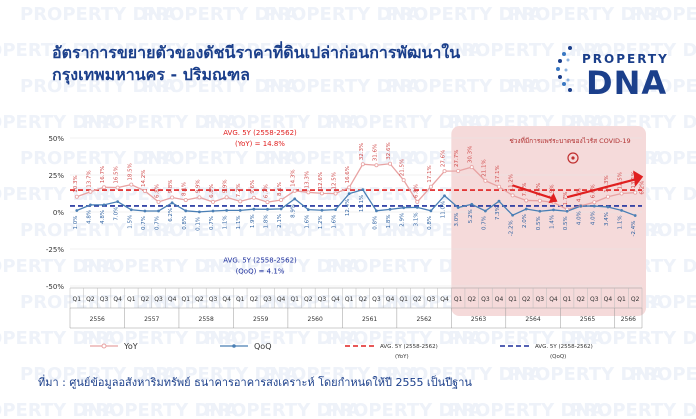 The image size is (696, 419). Describe the element at coordinates (239, 190) in the screenshot. I see `yoy-data-label: 7.2%` at that location.